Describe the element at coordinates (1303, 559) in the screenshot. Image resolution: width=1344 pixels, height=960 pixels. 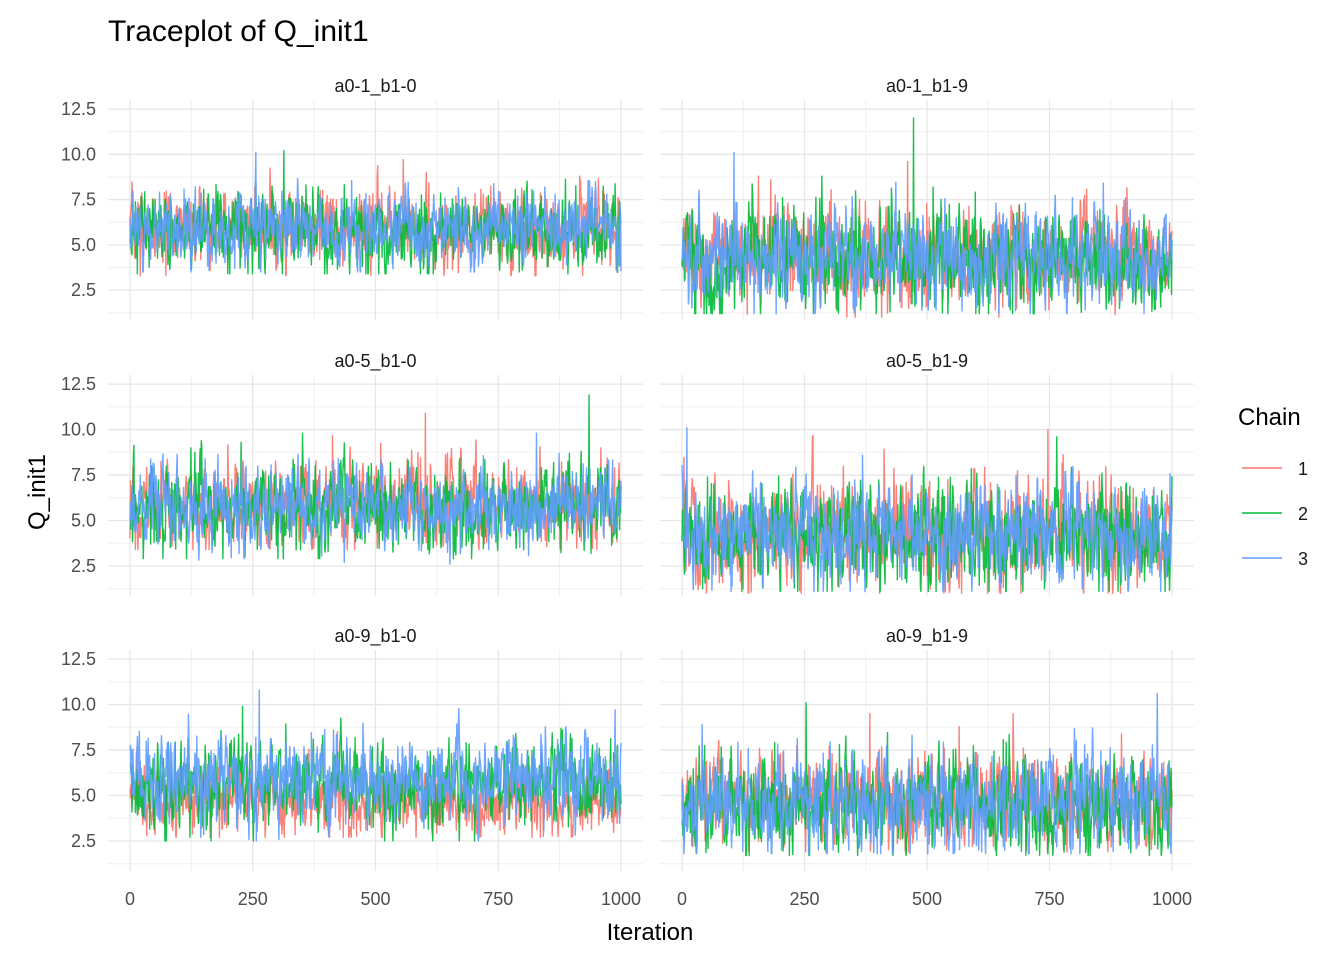
I see `legend-label-chain-3: 3` at that location.